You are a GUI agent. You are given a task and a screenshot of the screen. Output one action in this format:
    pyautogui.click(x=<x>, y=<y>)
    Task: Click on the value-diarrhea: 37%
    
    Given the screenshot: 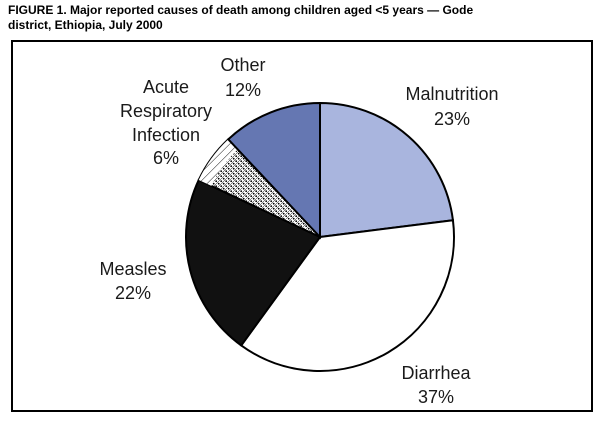 What is the action you would take?
    pyautogui.click(x=436, y=397)
    